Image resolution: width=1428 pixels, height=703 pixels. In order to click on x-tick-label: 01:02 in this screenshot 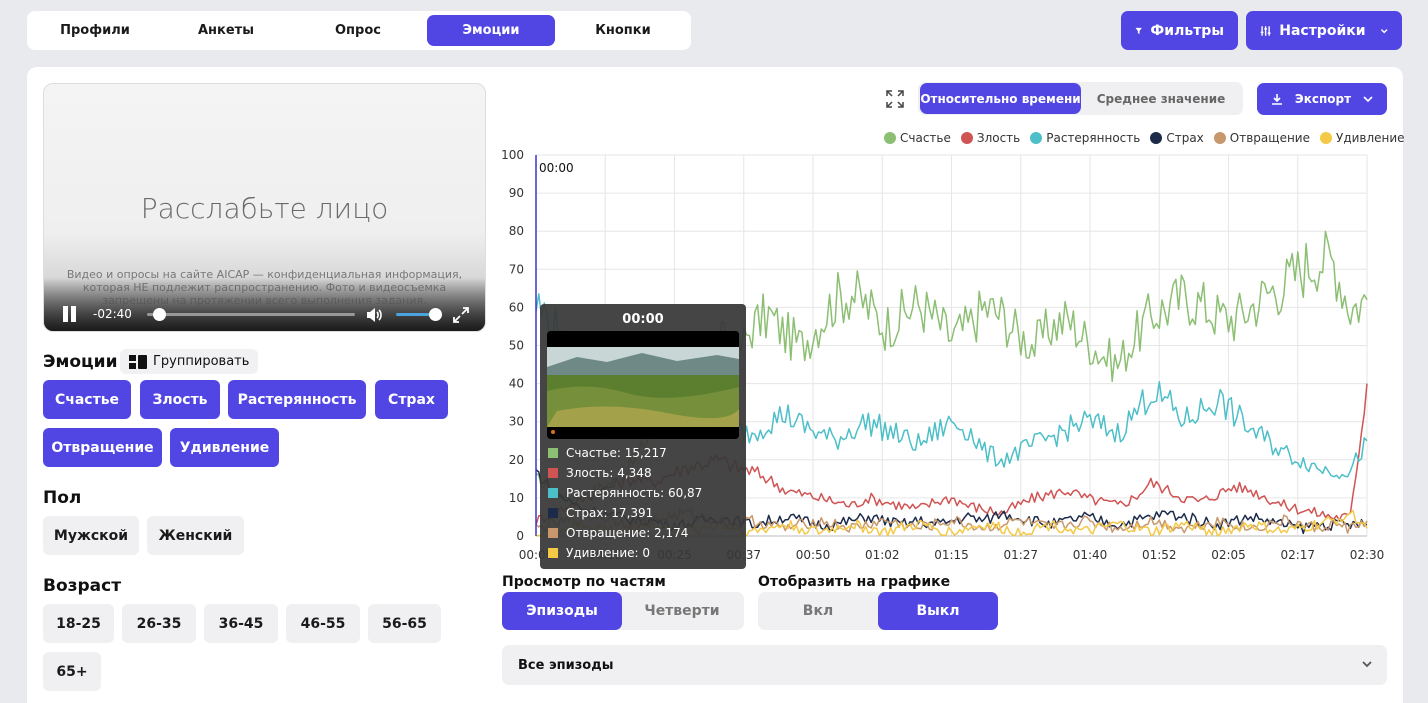, I will do `click(882, 555)`.